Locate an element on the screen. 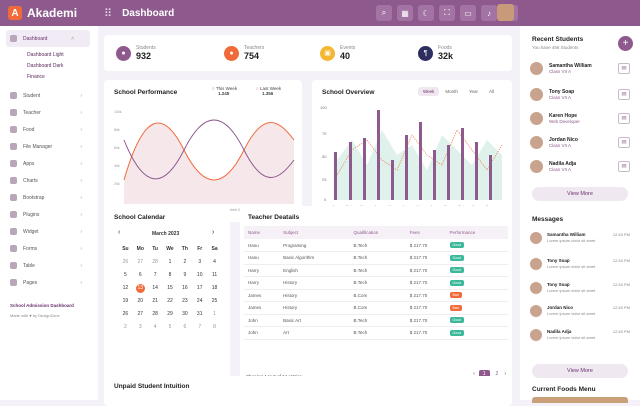  table-row: John Basic Art B.Tech $ 217.70 Good is located at coordinates (376, 320).